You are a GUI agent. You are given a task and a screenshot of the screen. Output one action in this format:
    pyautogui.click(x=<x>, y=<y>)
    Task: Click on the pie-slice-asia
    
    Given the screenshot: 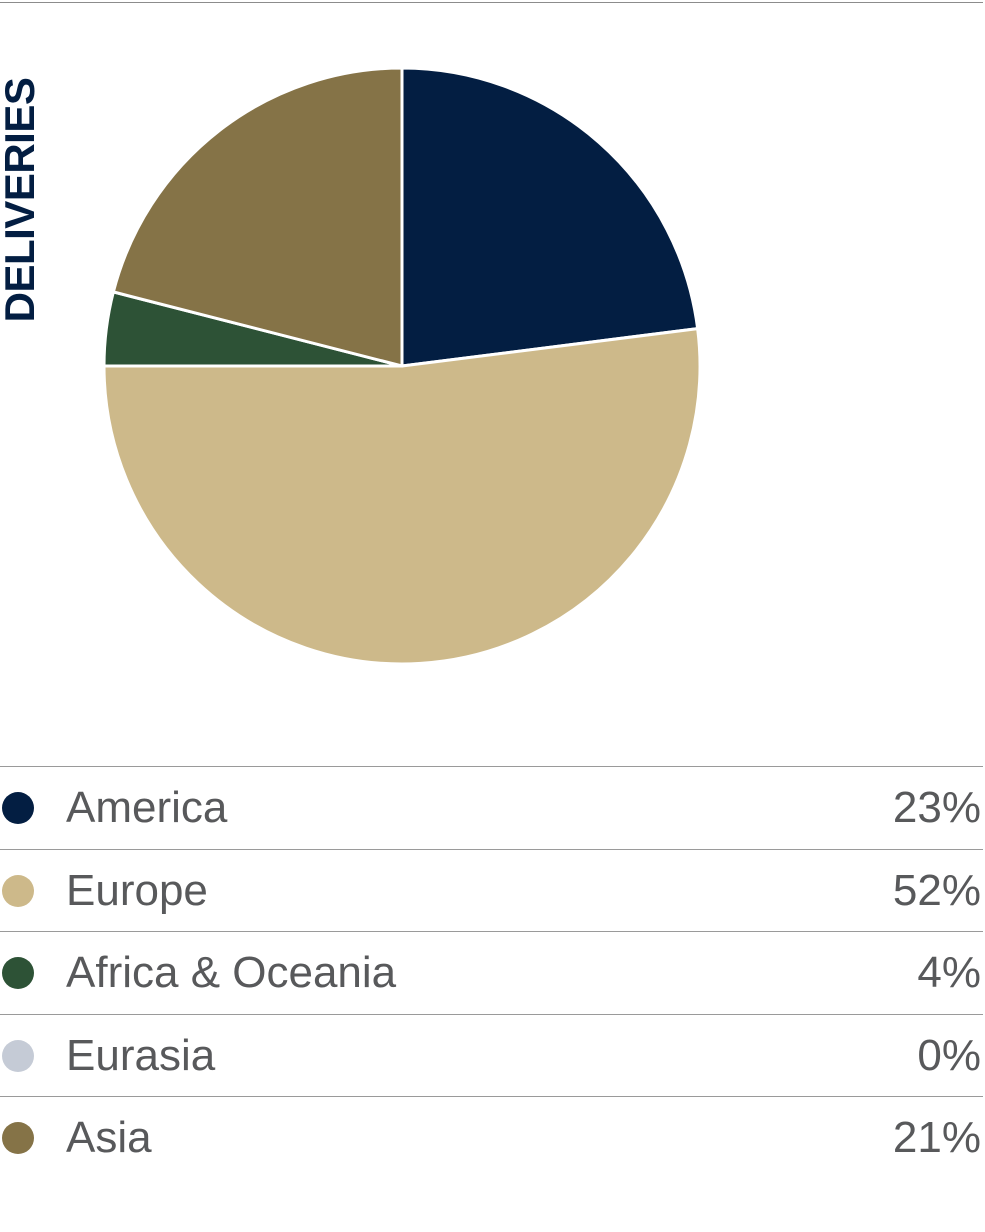 What is the action you would take?
    pyautogui.click(x=257, y=217)
    